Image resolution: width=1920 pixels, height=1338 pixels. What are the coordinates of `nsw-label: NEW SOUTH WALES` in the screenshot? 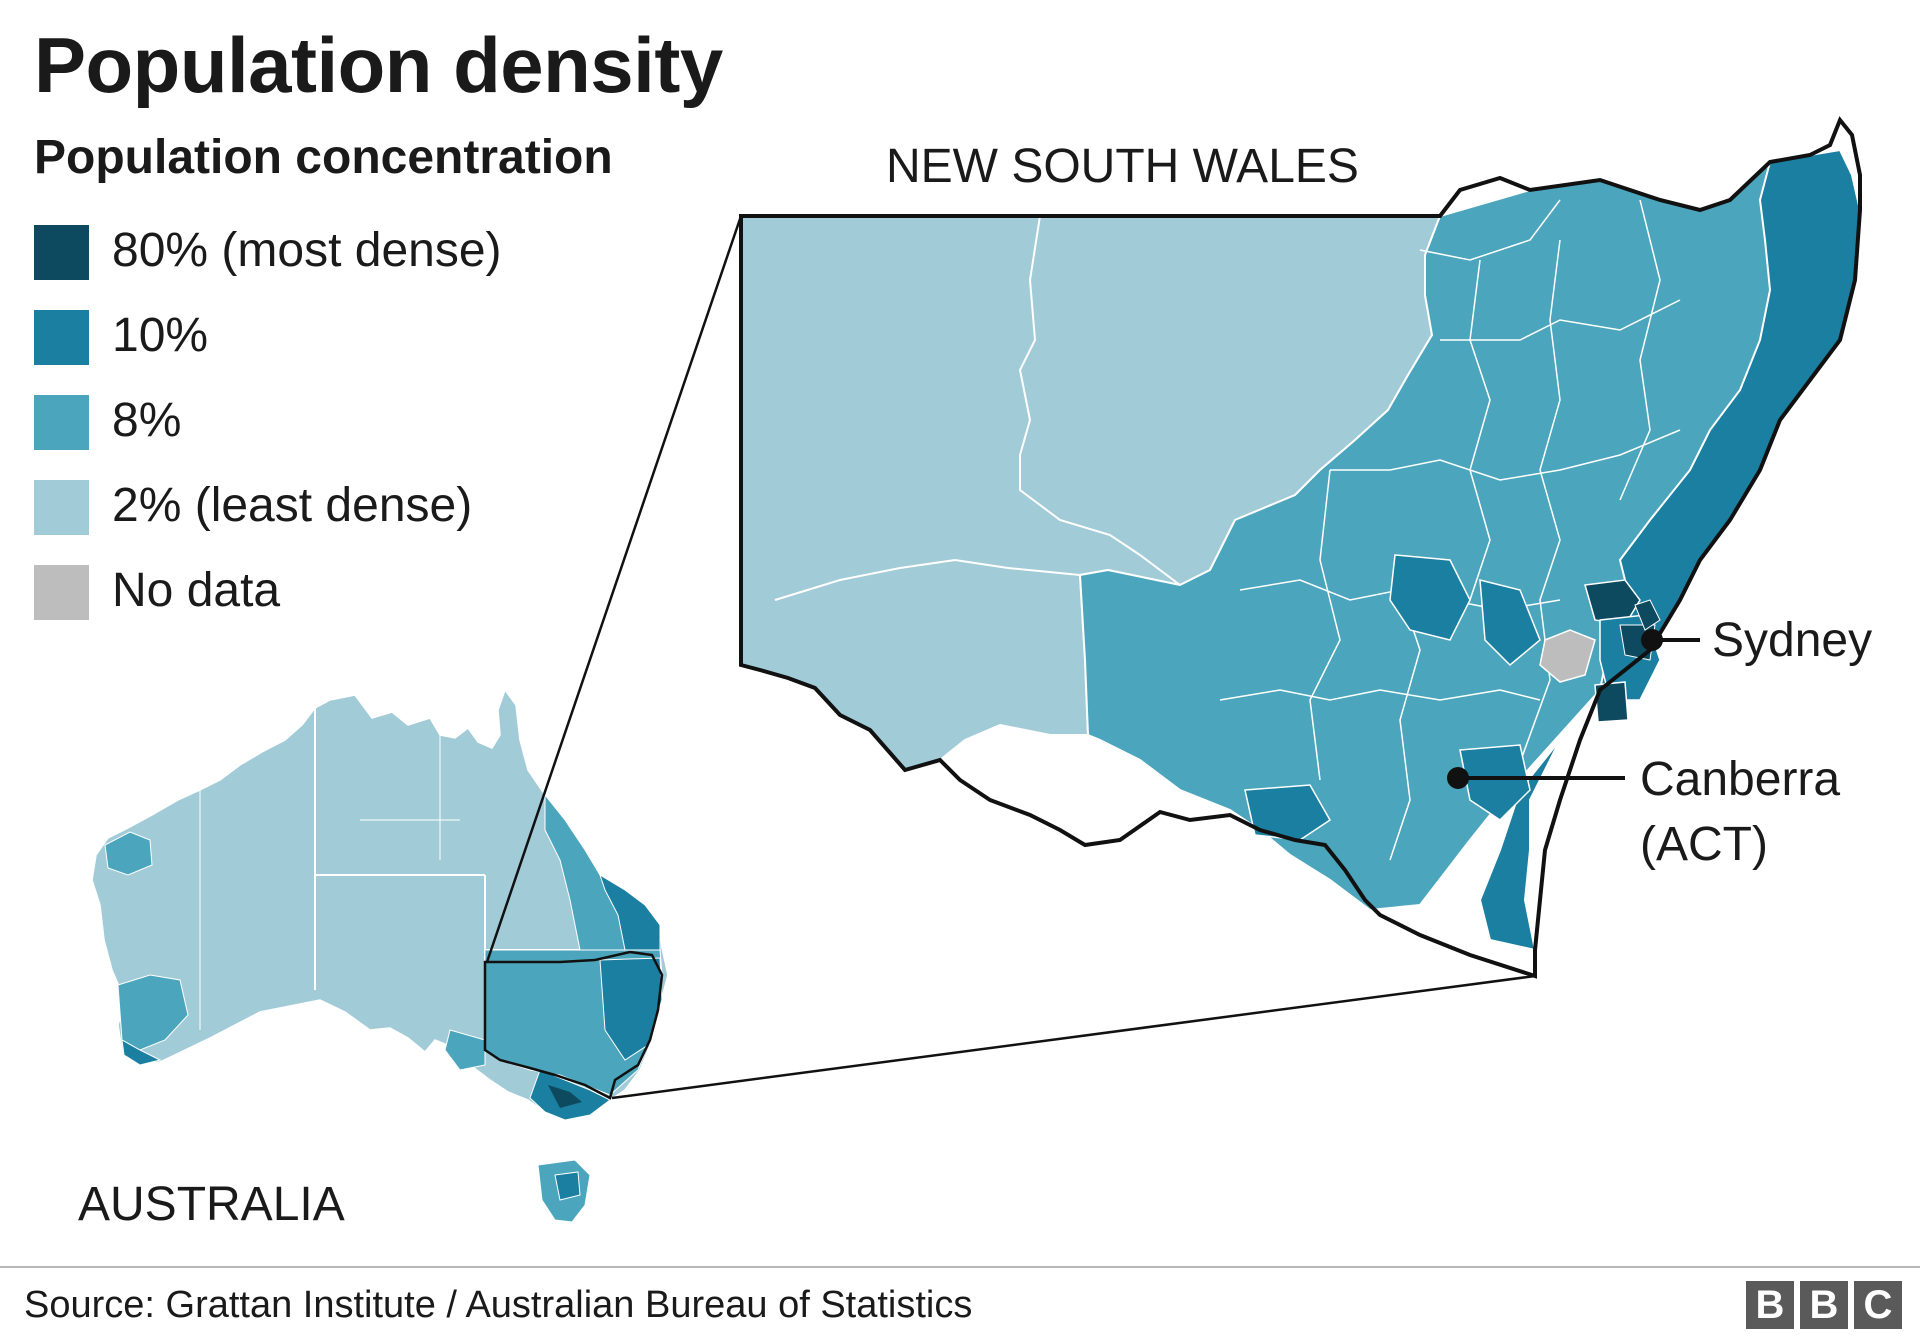 It's located at (1122, 166).